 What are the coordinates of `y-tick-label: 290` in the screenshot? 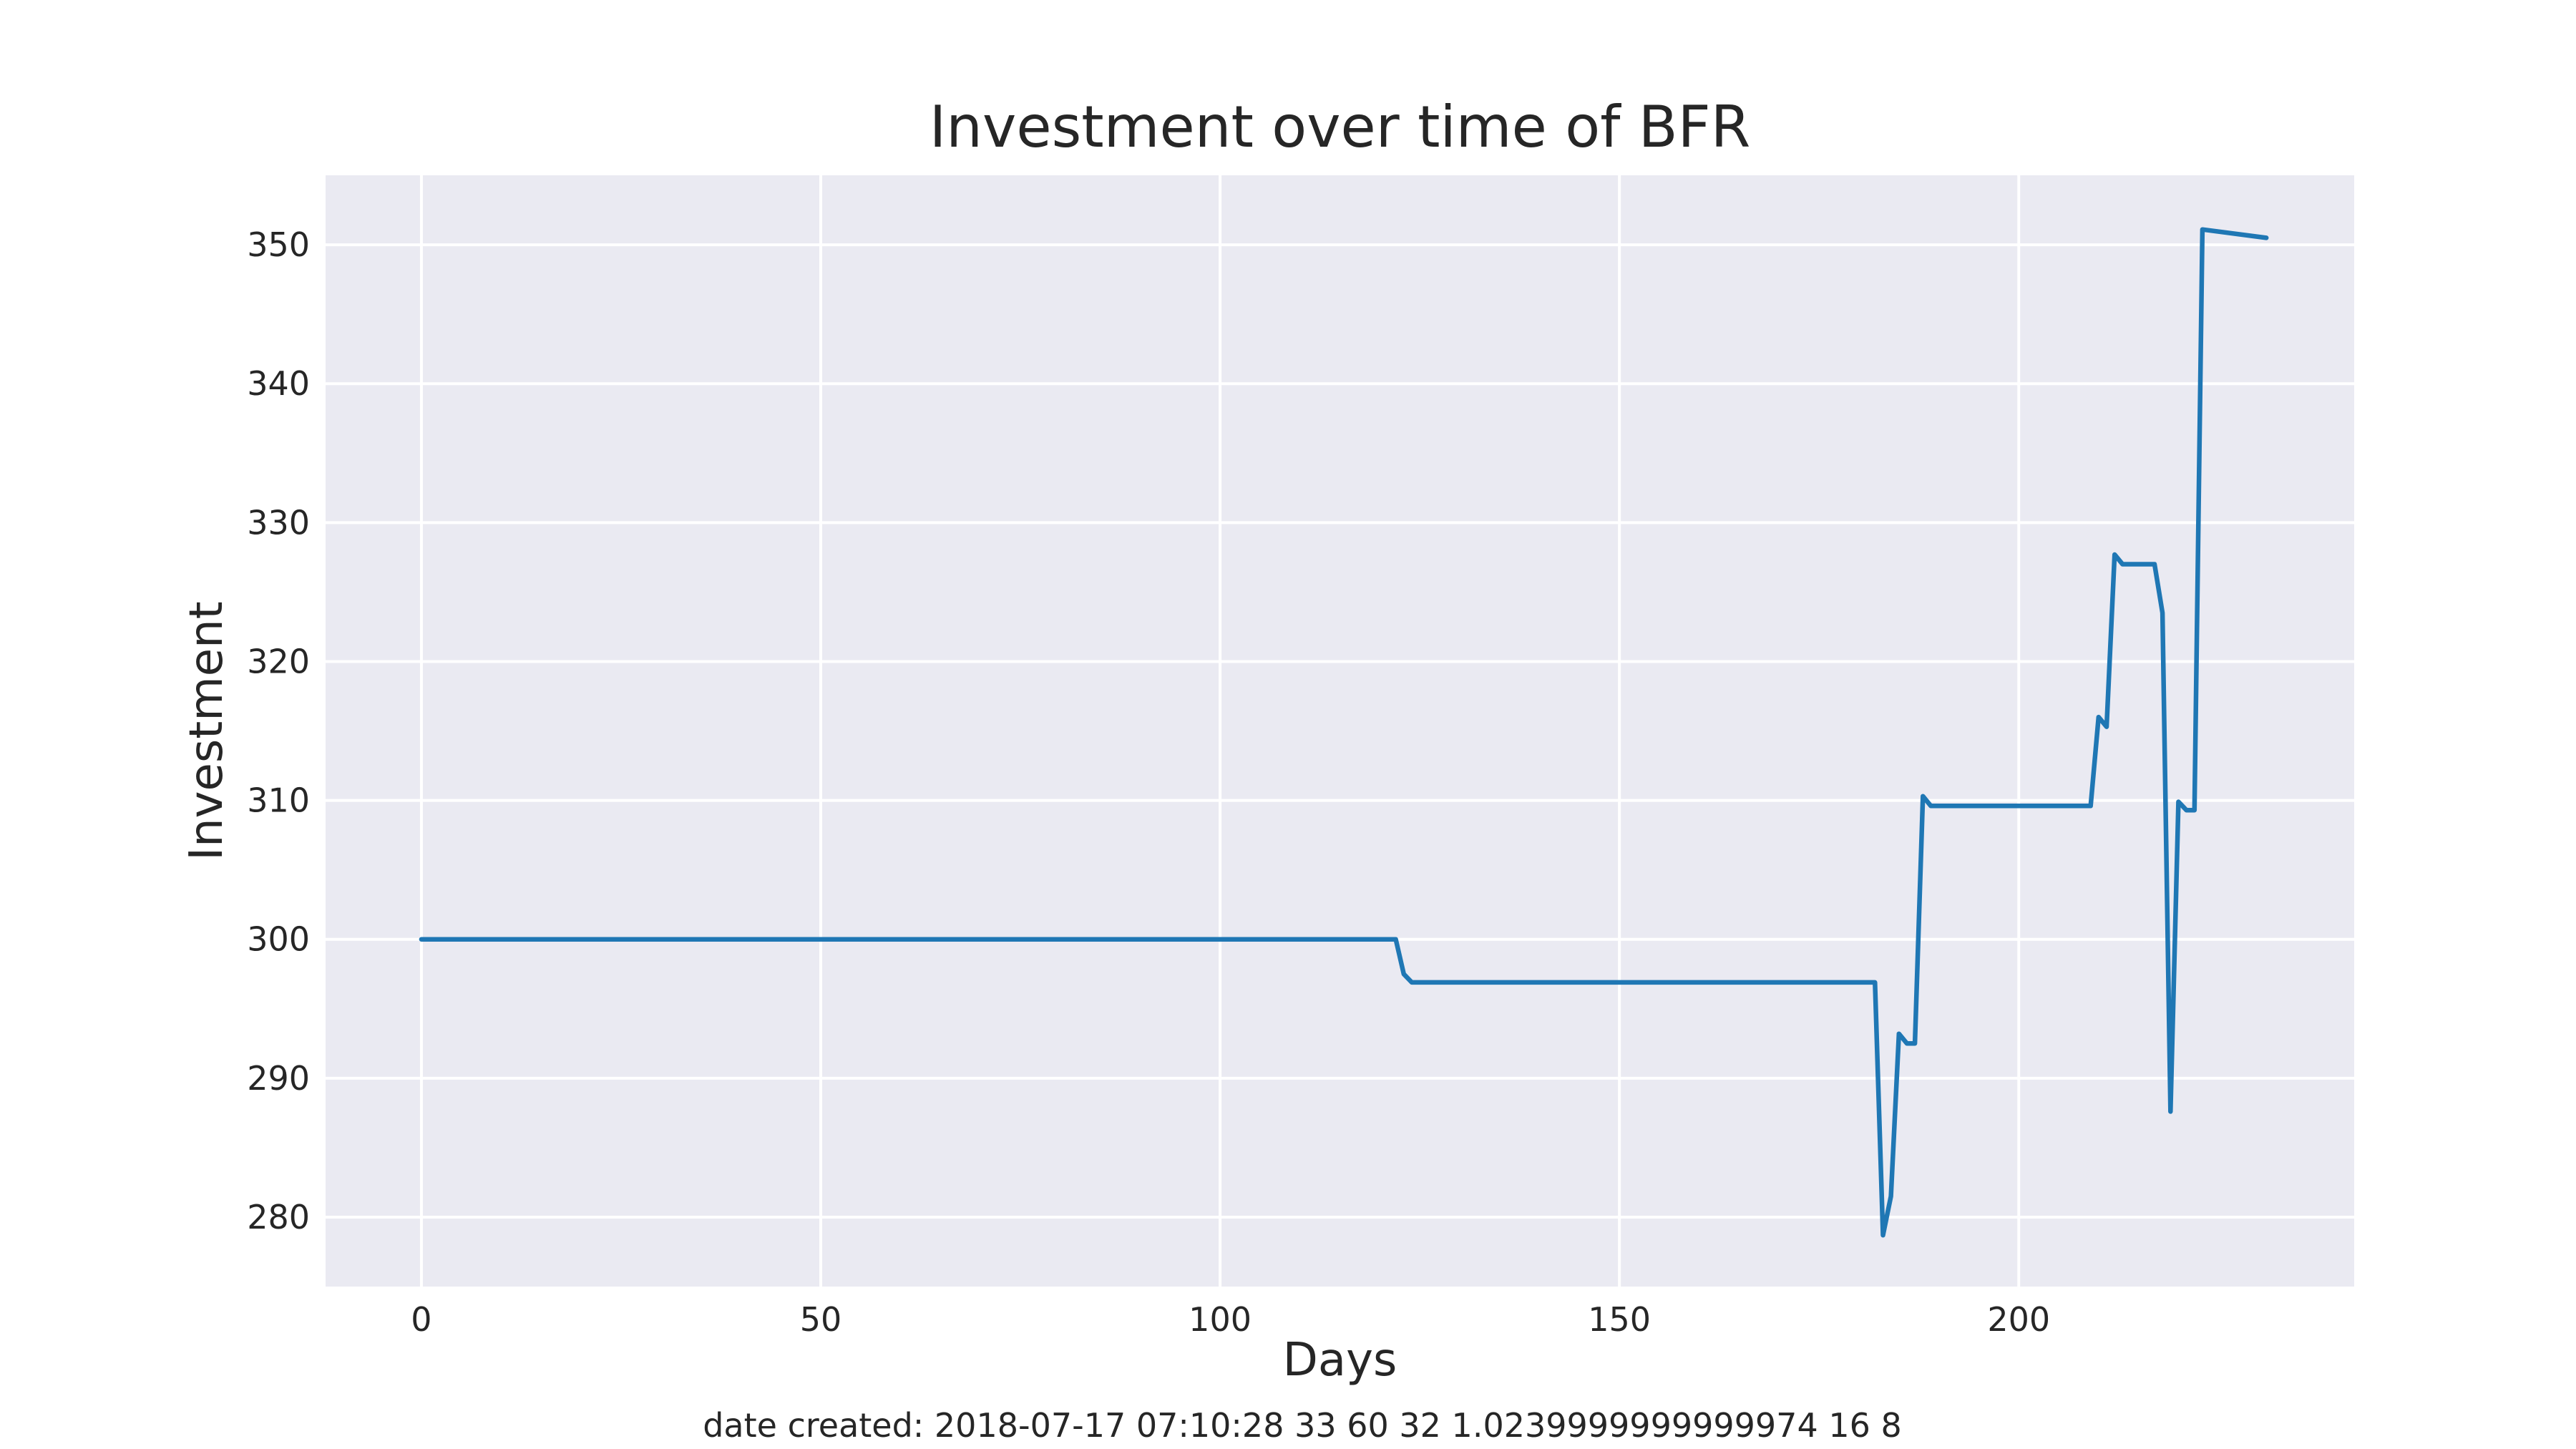 It's located at (278, 1078).